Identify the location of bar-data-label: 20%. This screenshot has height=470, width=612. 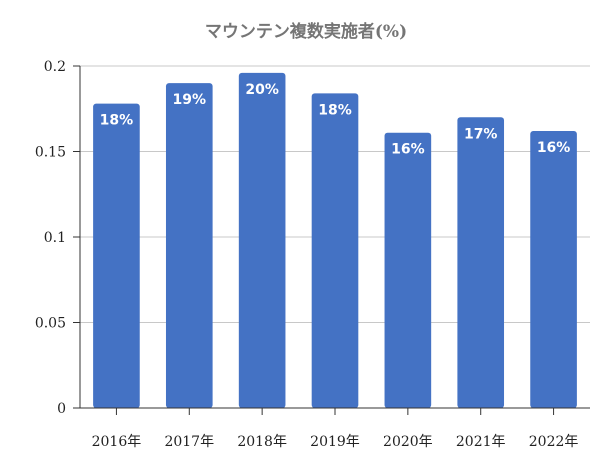
(262, 90).